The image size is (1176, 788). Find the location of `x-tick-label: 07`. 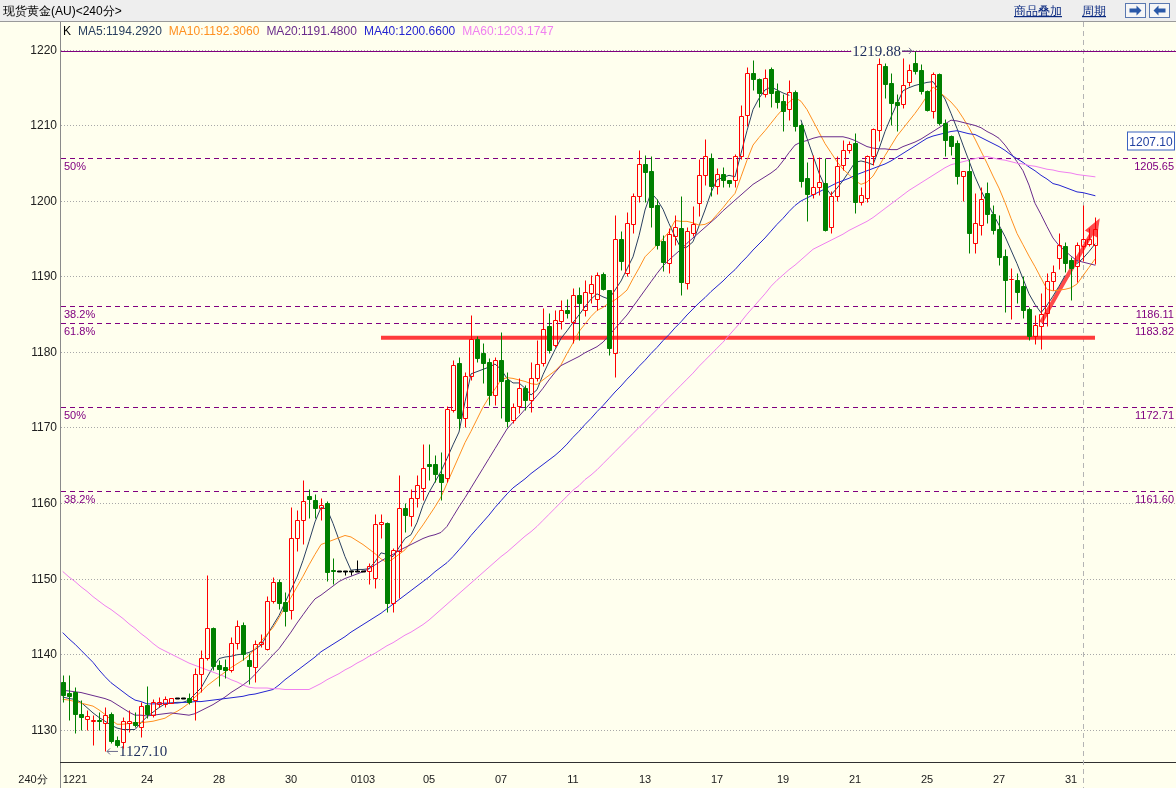

x-tick-label: 07 is located at coordinates (501, 779).